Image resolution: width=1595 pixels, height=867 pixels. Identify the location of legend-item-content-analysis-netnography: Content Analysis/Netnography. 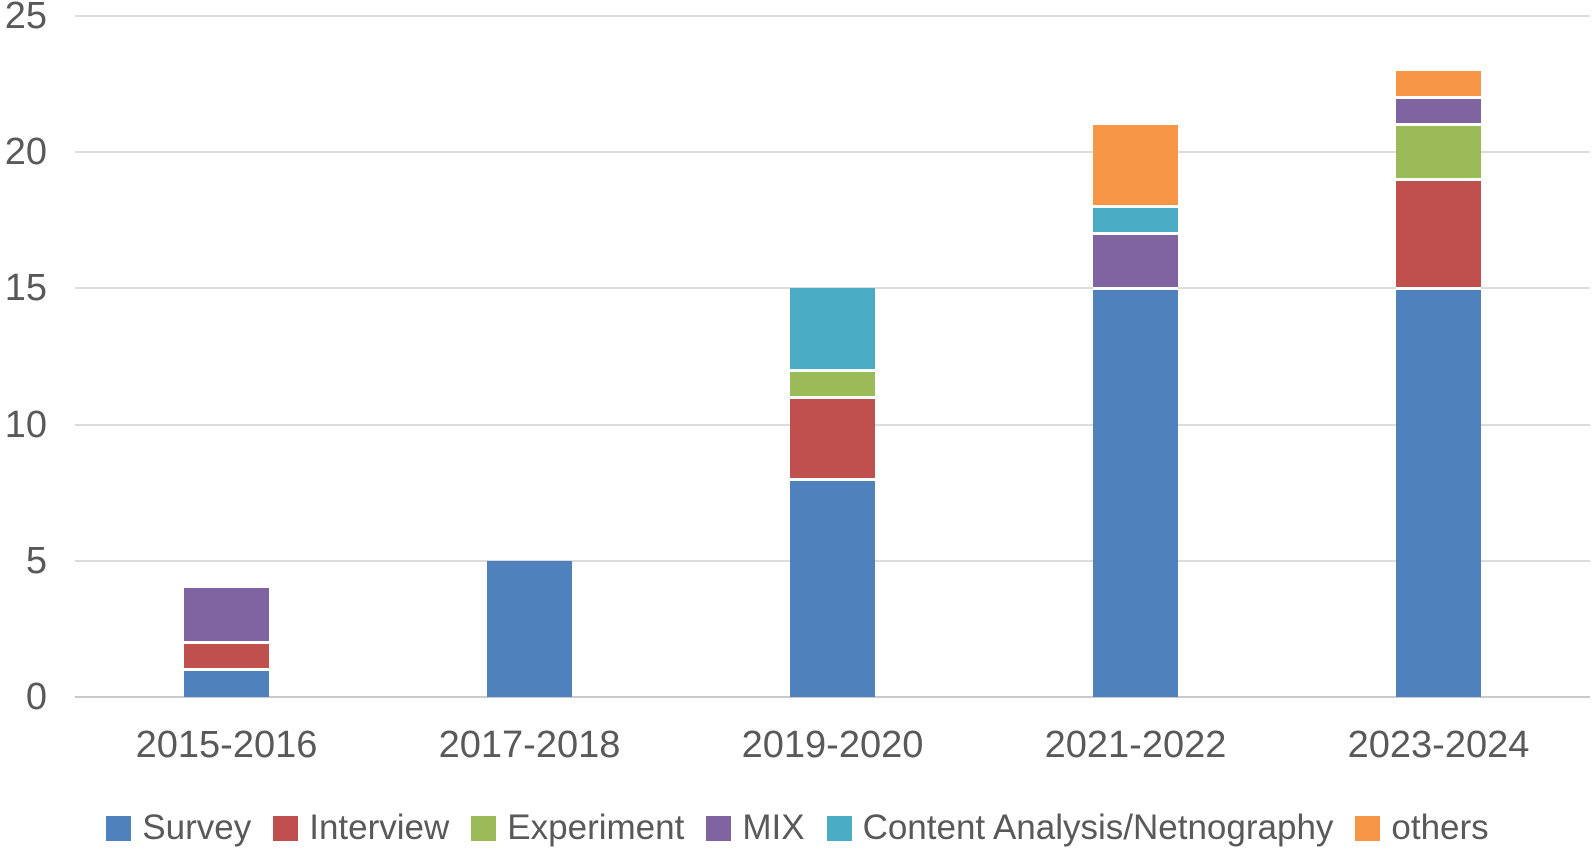
(1080, 828).